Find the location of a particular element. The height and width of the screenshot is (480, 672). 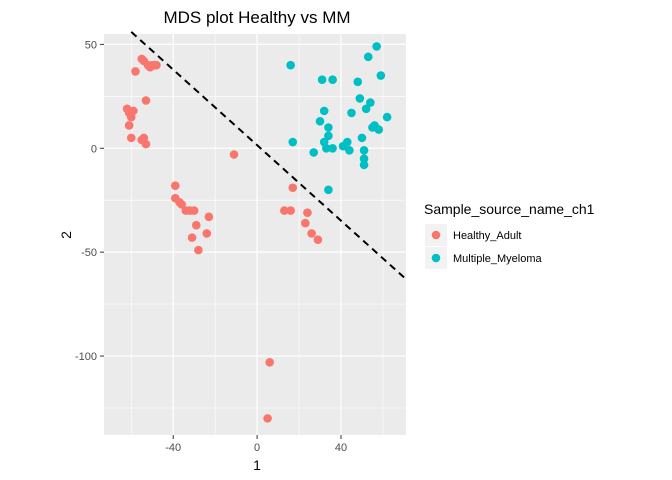

y-tick-label: 50 is located at coordinates (91, 45).